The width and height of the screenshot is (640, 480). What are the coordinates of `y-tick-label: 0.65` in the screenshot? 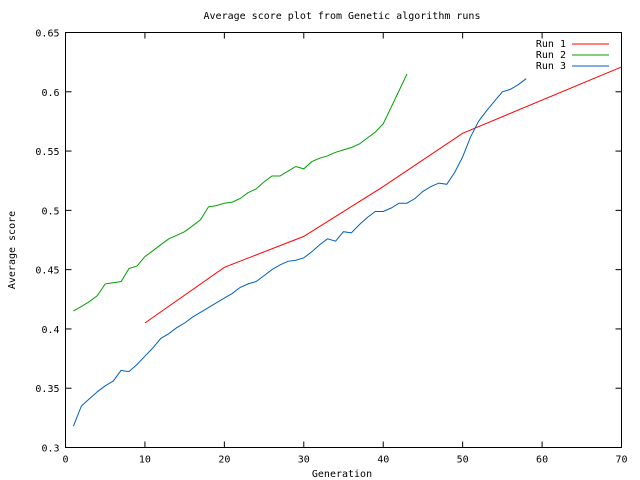 It's located at (47, 34).